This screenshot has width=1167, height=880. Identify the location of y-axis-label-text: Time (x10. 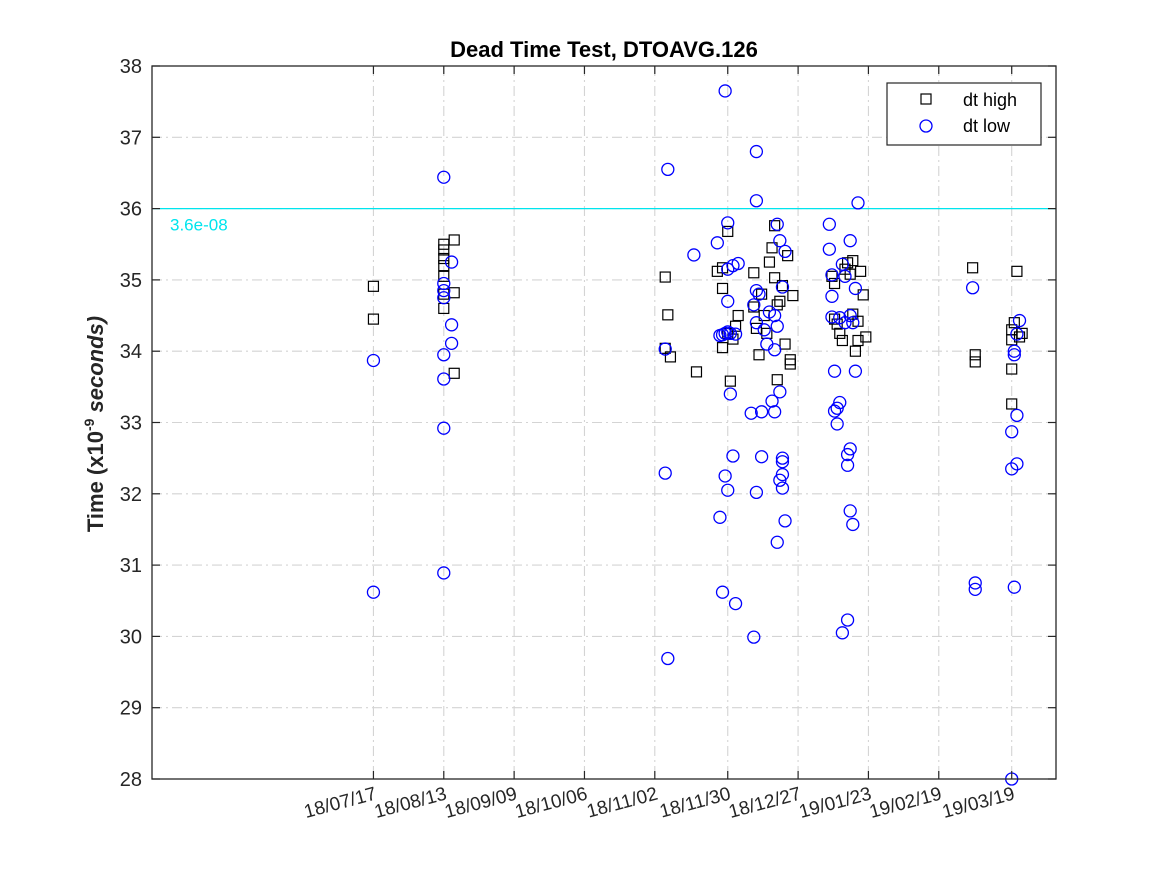
(95, 481).